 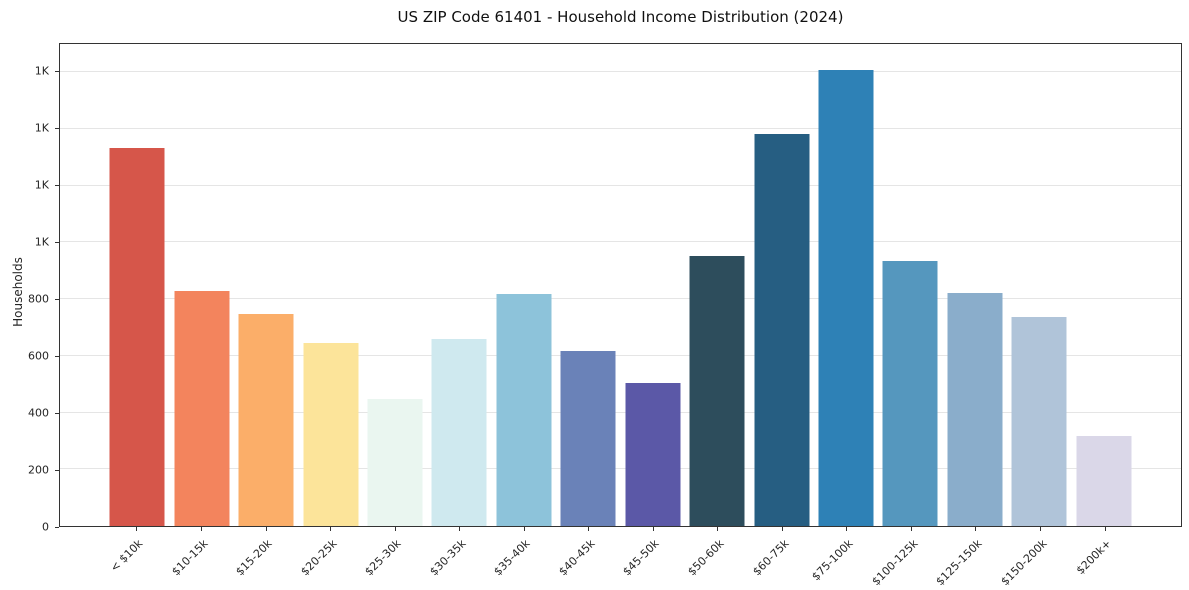 What do you see at coordinates (512, 558) in the screenshot?
I see `x-tick-label: $35-40k` at bounding box center [512, 558].